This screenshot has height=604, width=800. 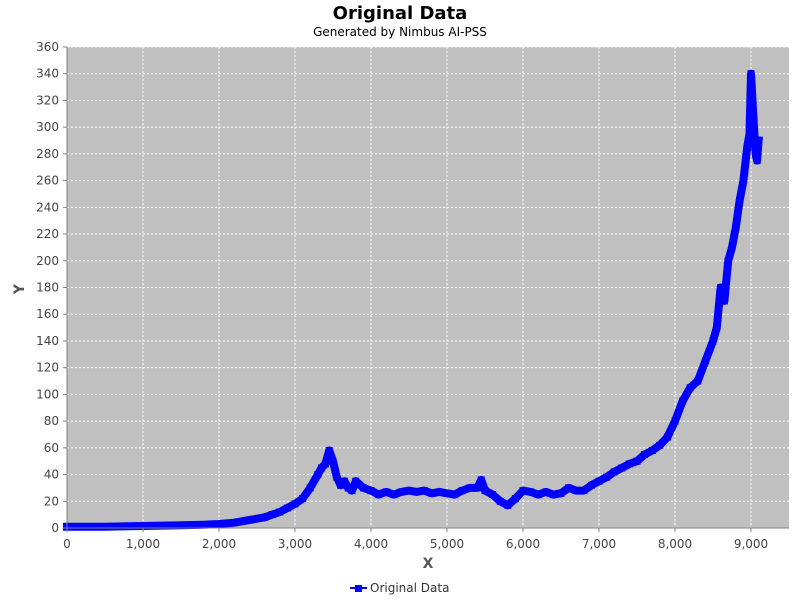 What do you see at coordinates (523, 544) in the screenshot?
I see `x-tick-label: 6,000` at bounding box center [523, 544].